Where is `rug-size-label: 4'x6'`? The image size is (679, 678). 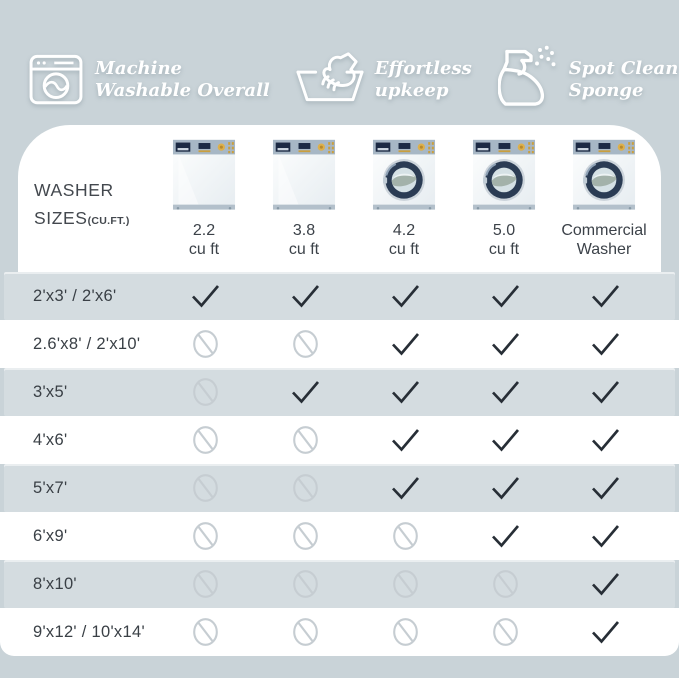 rug-size-label: 4'x6' is located at coordinates (50, 439).